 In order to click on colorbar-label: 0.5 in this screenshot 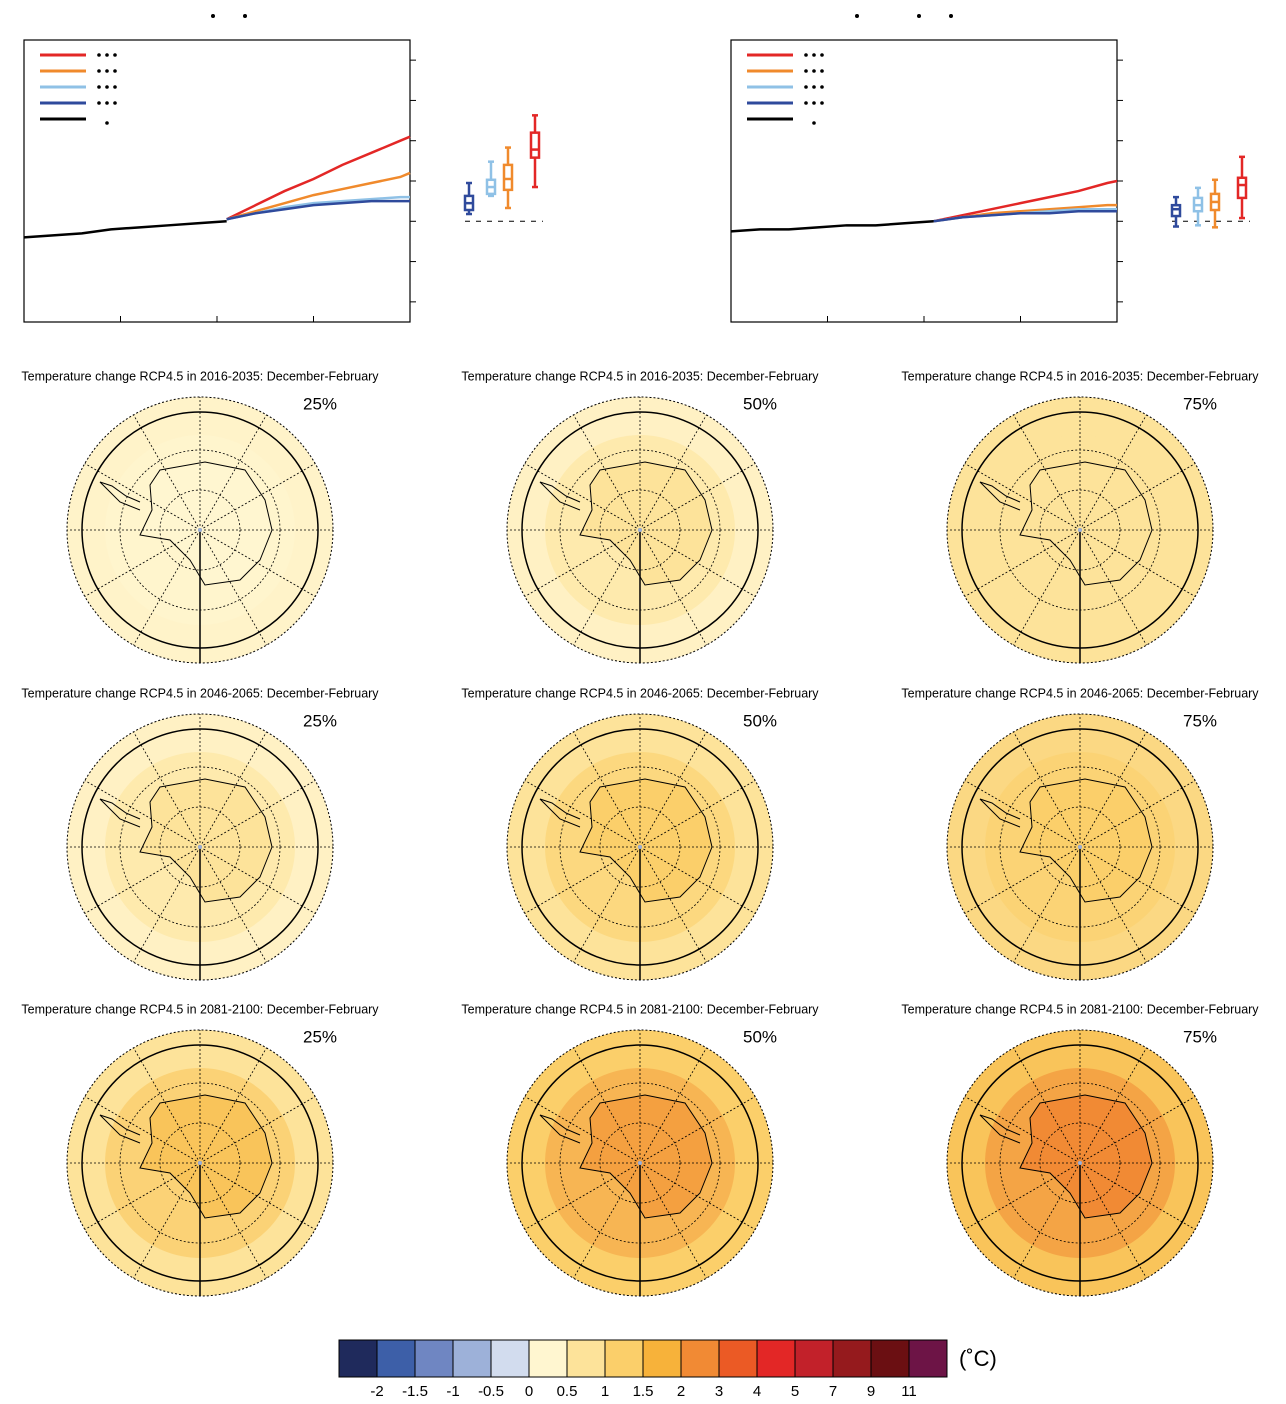, I will do `click(567, 1391)`.